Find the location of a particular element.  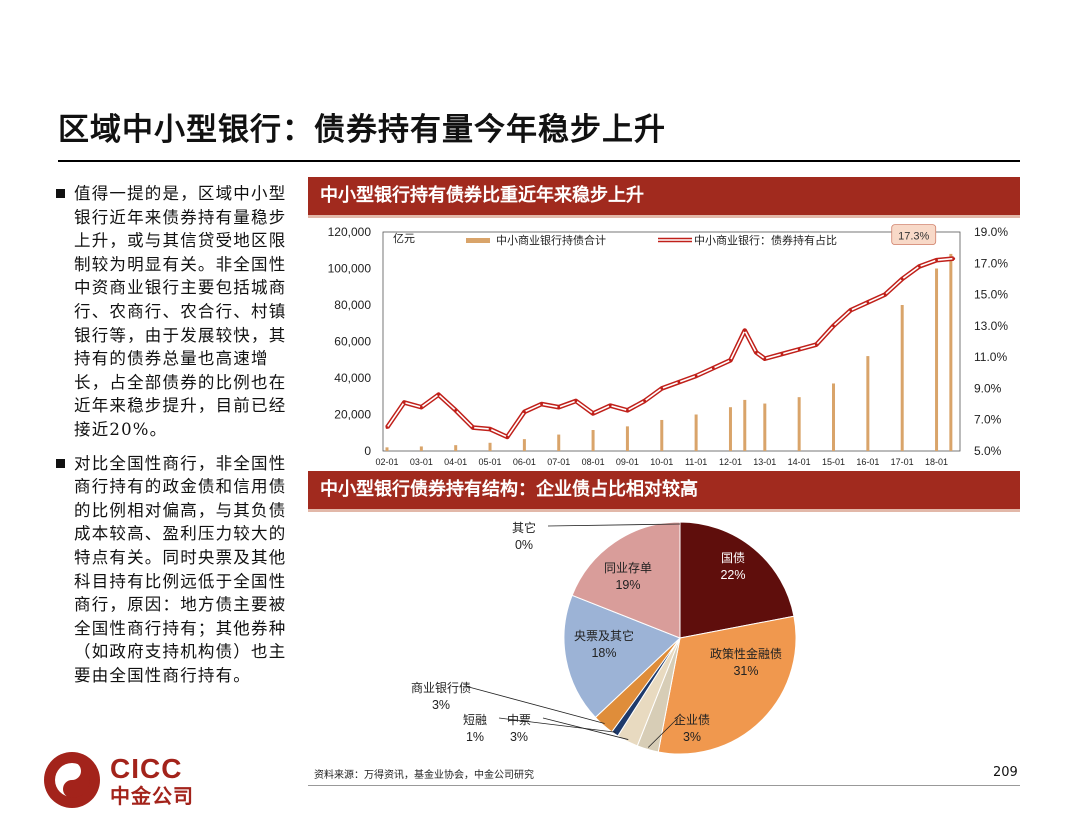

slice-label: 政策性金融债 is located at coordinates (746, 653).